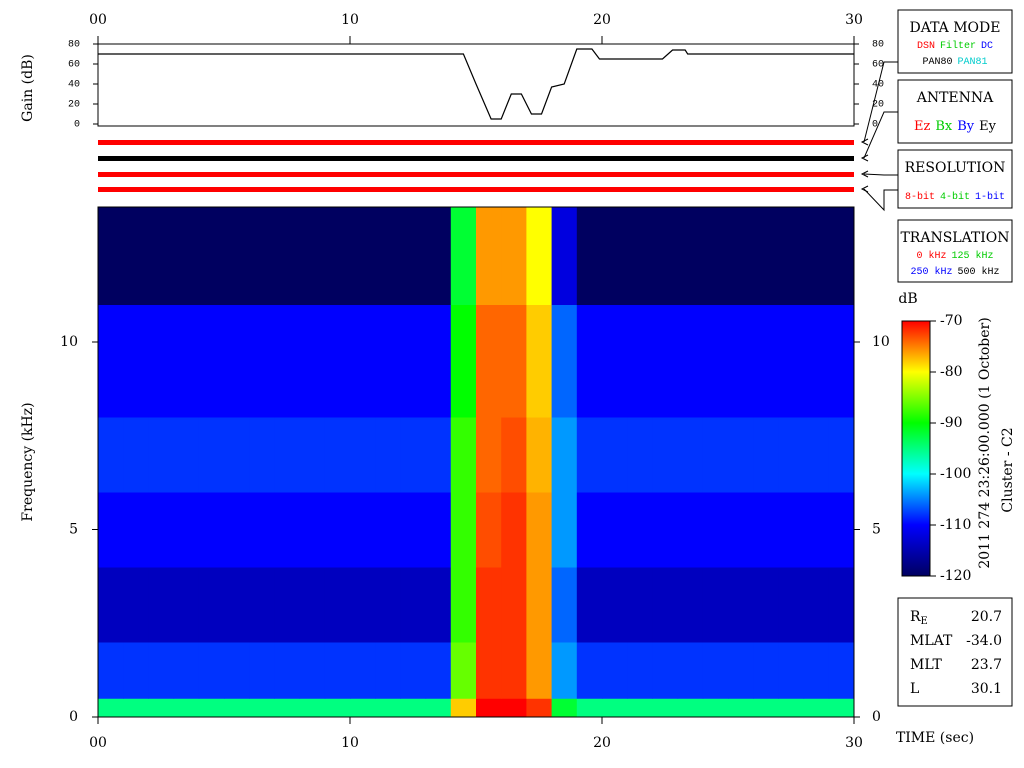 The width and height of the screenshot is (1024, 768). What do you see at coordinates (955, 525) in the screenshot?
I see `colorbar-tick-label: -110` at bounding box center [955, 525].